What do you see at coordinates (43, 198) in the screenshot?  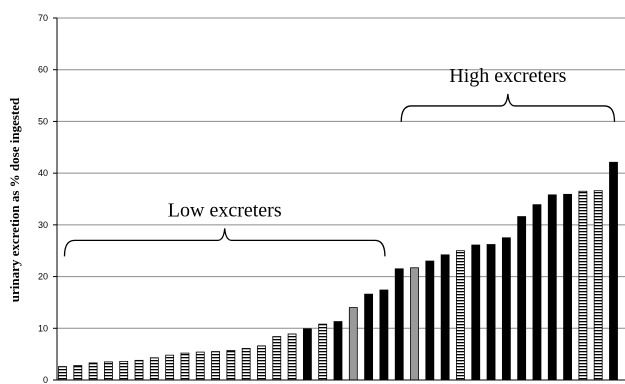 I see `y-tick-labels: 0 10 20 30 40 50 60 70` at bounding box center [43, 198].